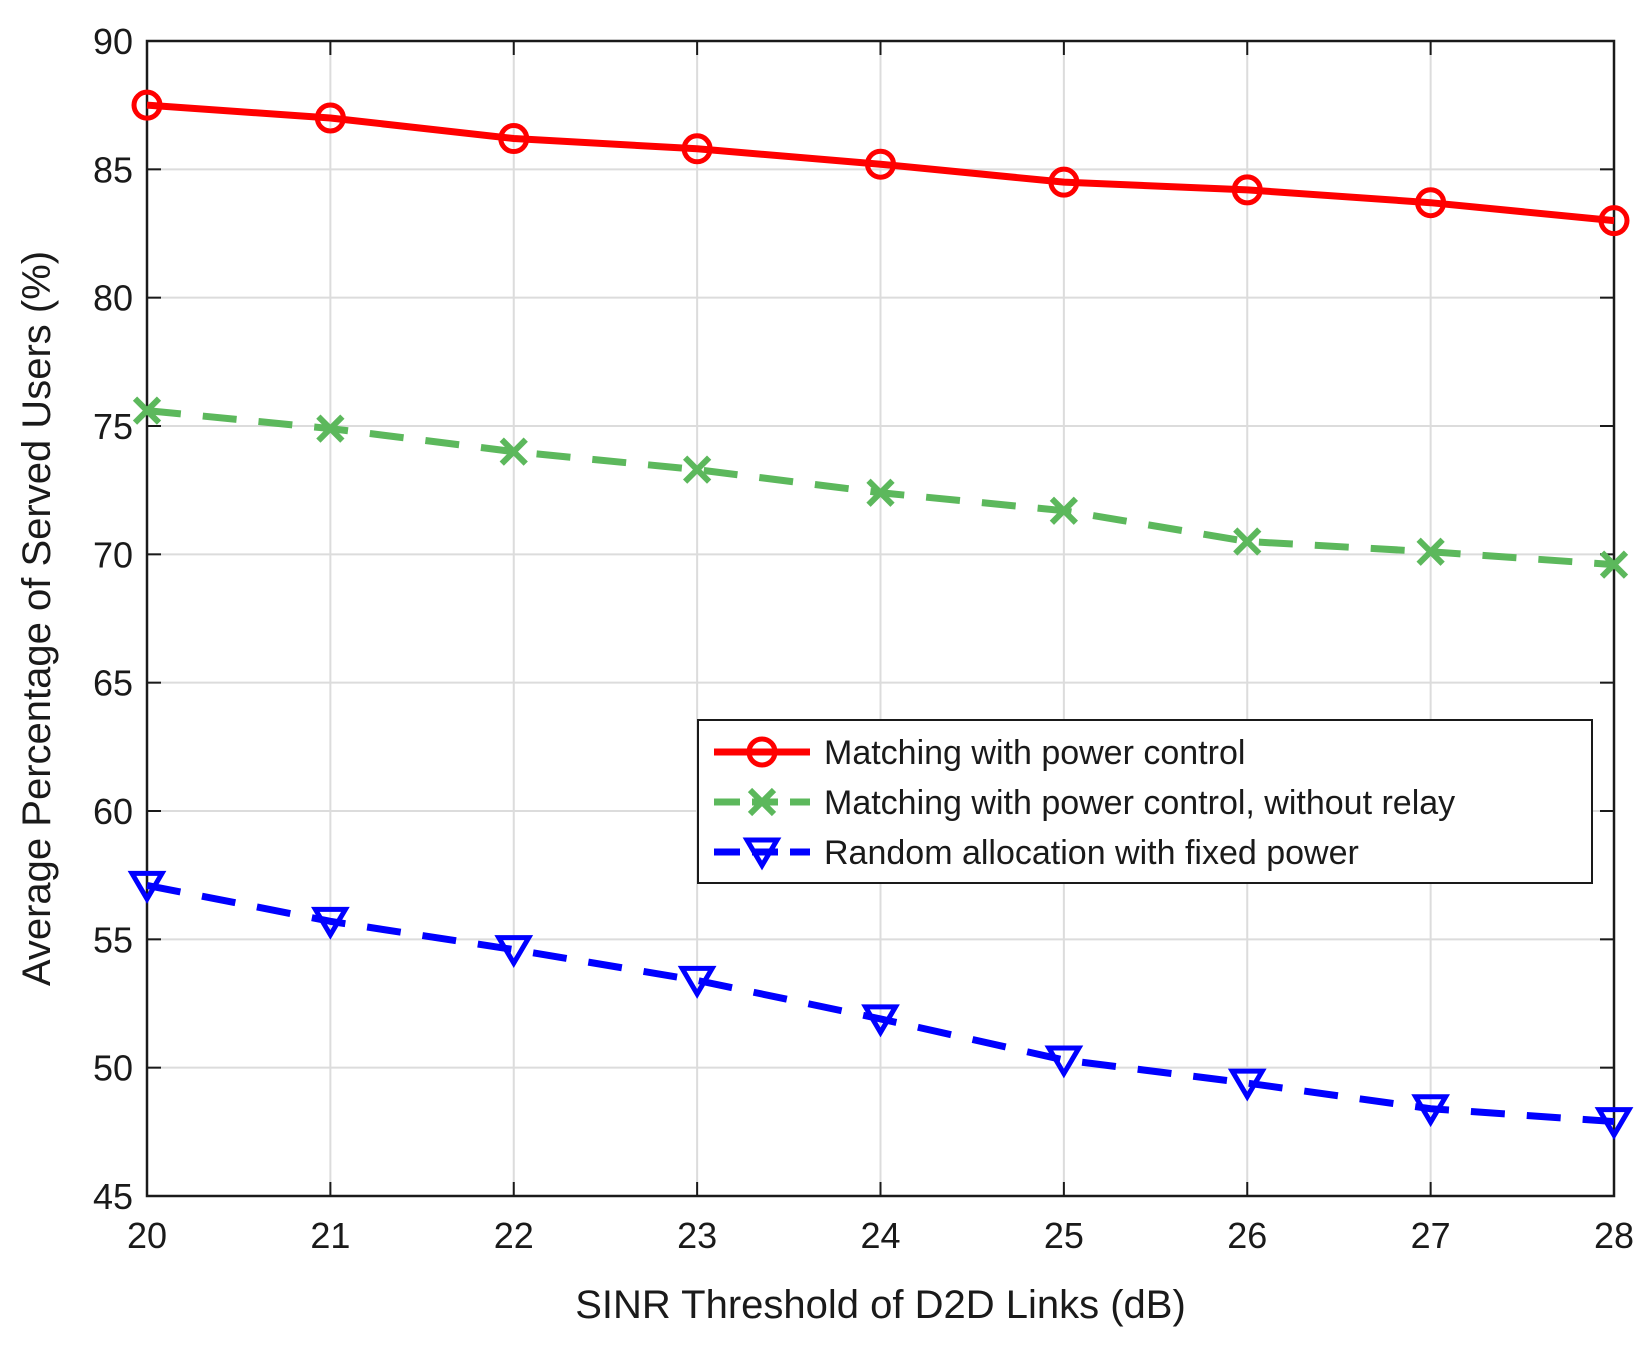 The width and height of the screenshot is (1652, 1351). I want to click on y-tick-label: 55, so click(113, 939).